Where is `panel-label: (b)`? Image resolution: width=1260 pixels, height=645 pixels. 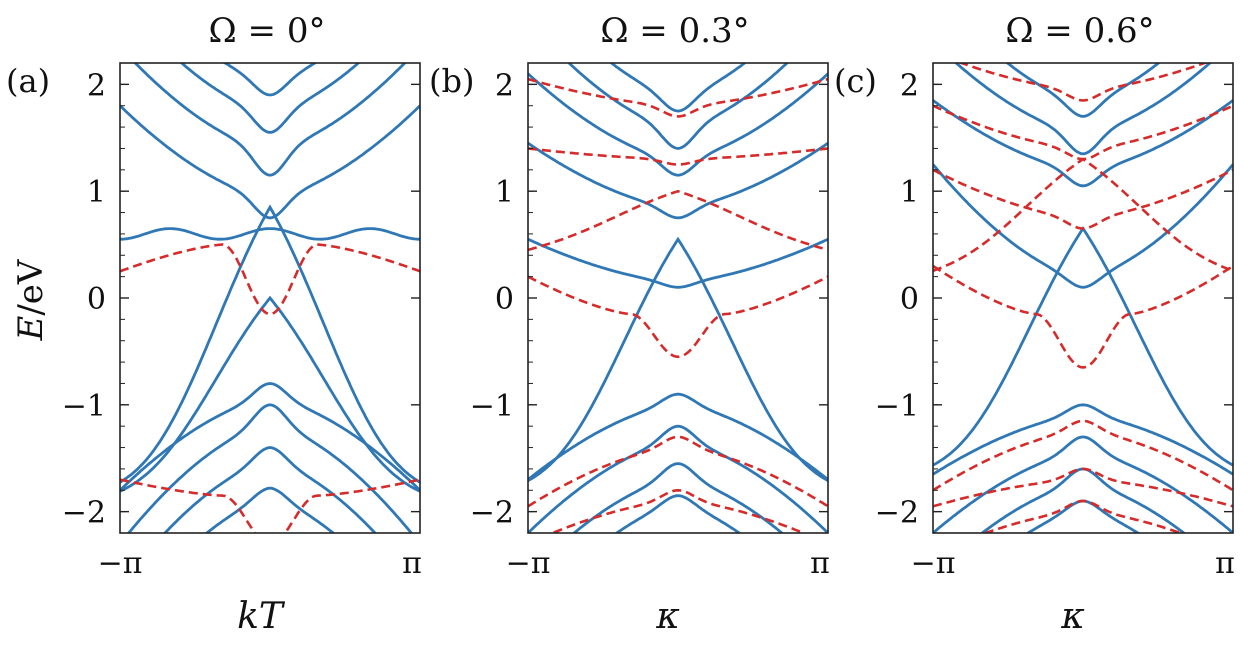 panel-label: (b) is located at coordinates (451, 81).